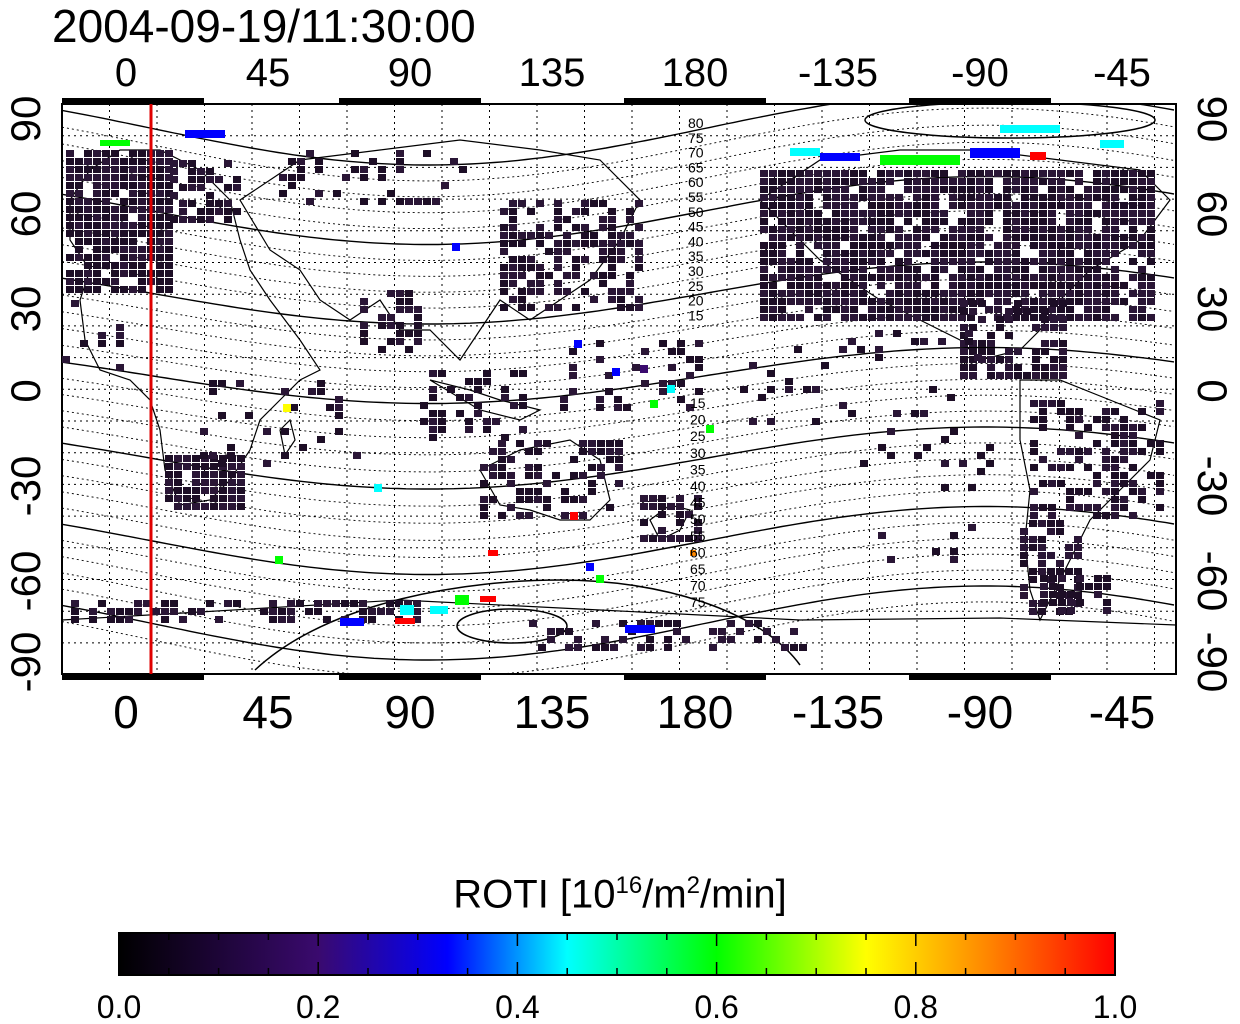  What do you see at coordinates (440, 250) in the screenshot?
I see `asia-coast` at bounding box center [440, 250].